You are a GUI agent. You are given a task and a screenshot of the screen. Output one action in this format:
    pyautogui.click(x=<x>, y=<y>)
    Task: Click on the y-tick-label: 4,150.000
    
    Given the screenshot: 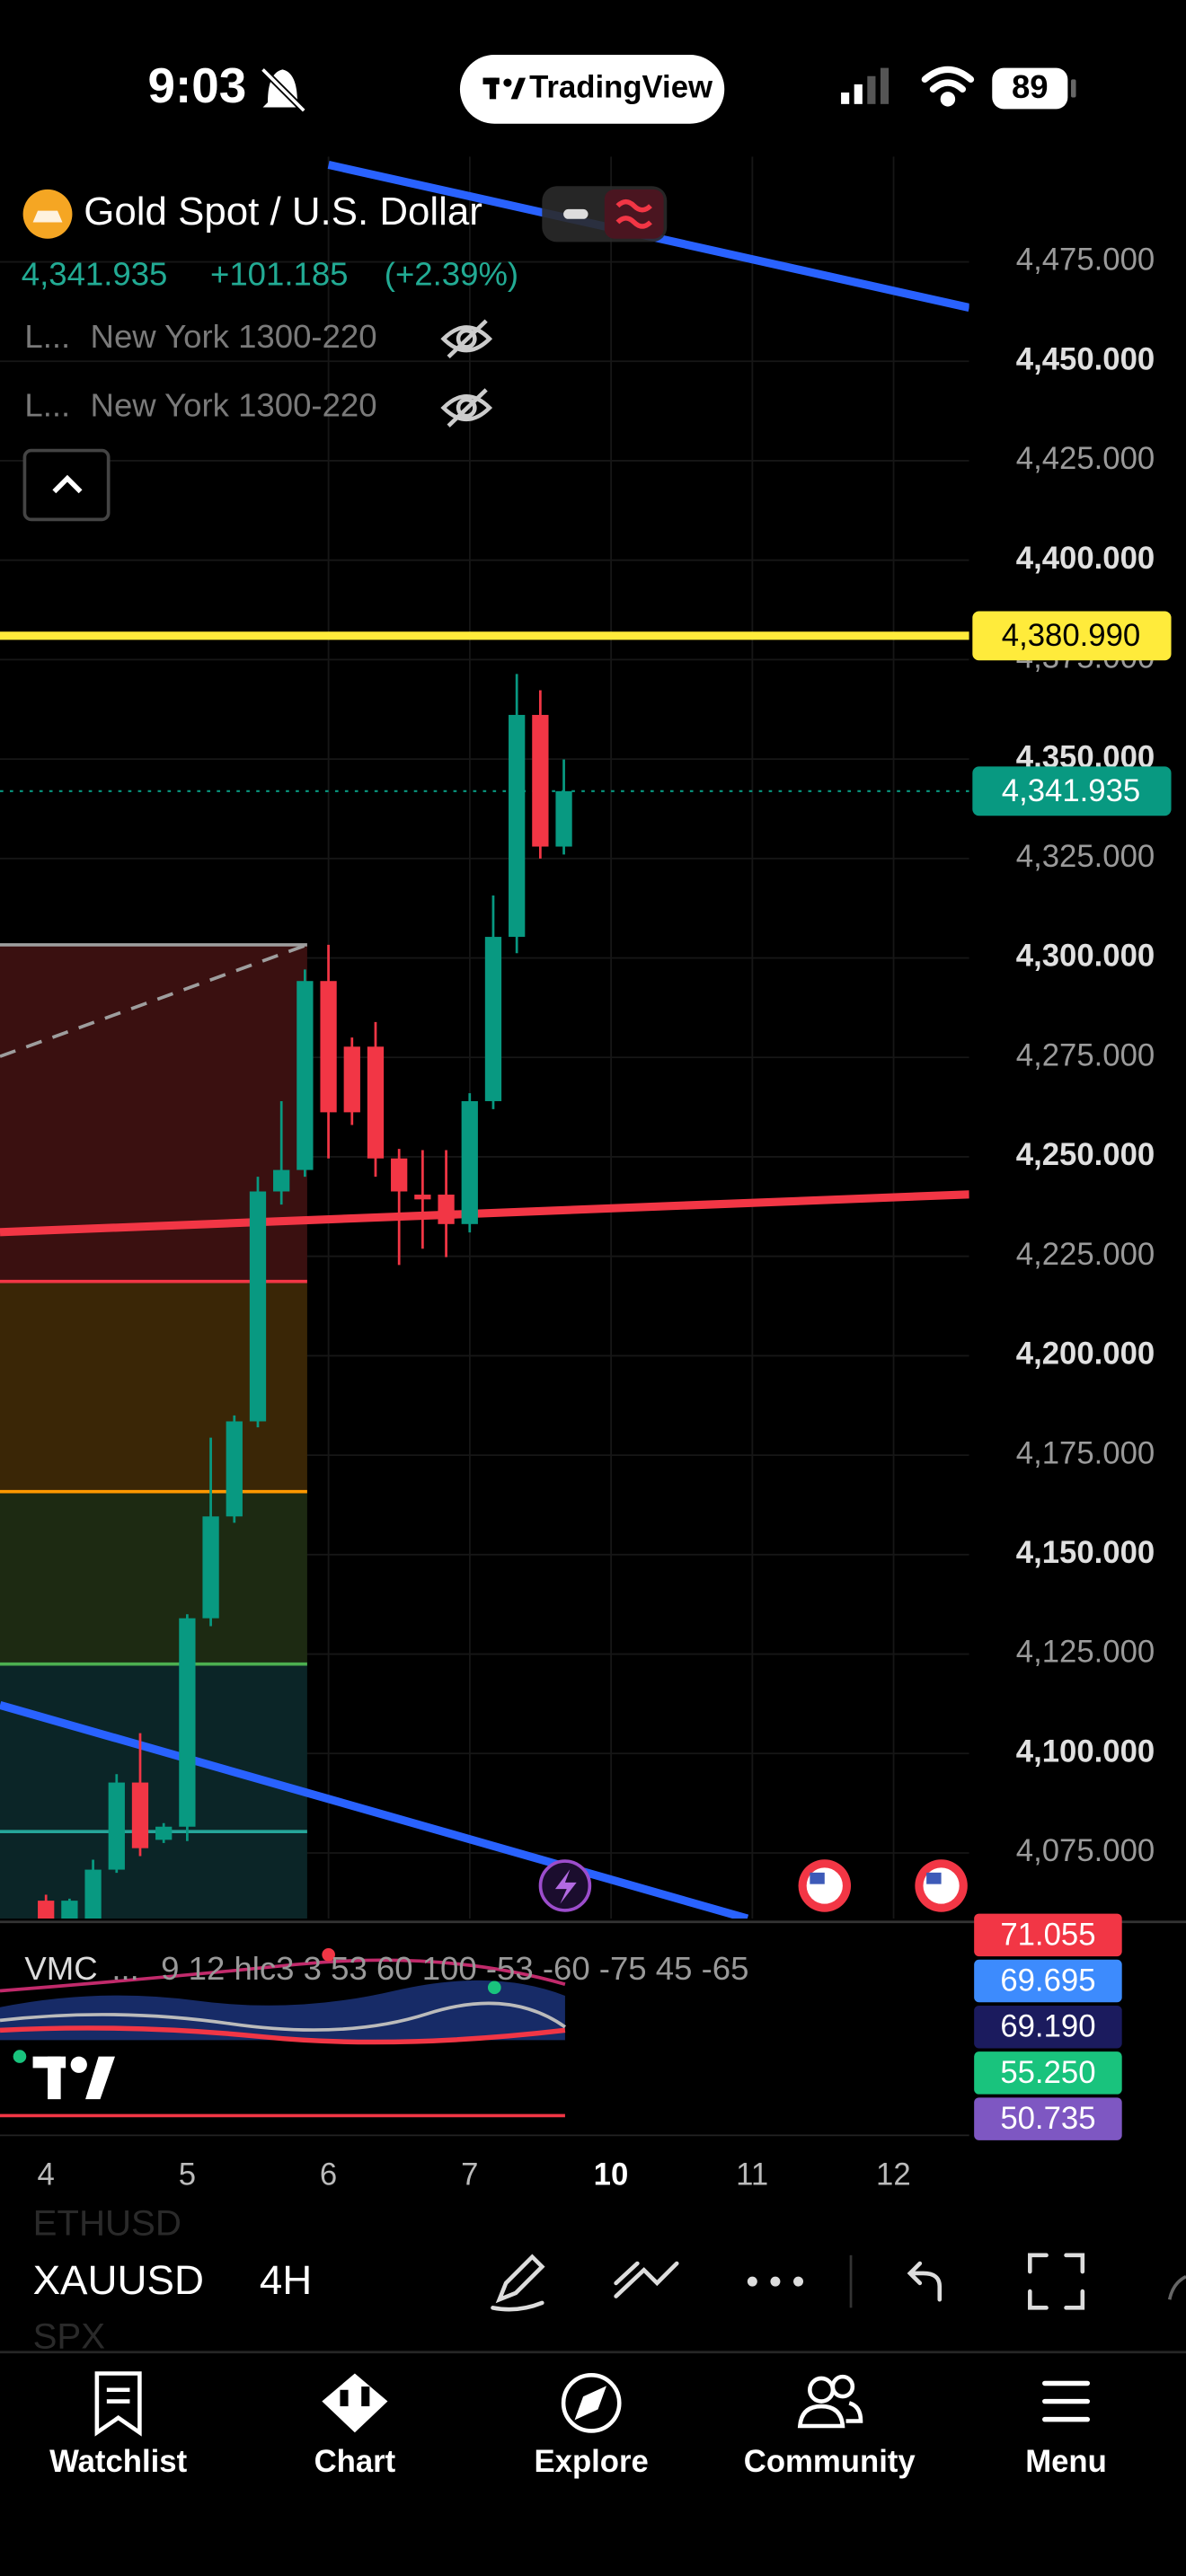 What is the action you would take?
    pyautogui.click(x=1085, y=1553)
    